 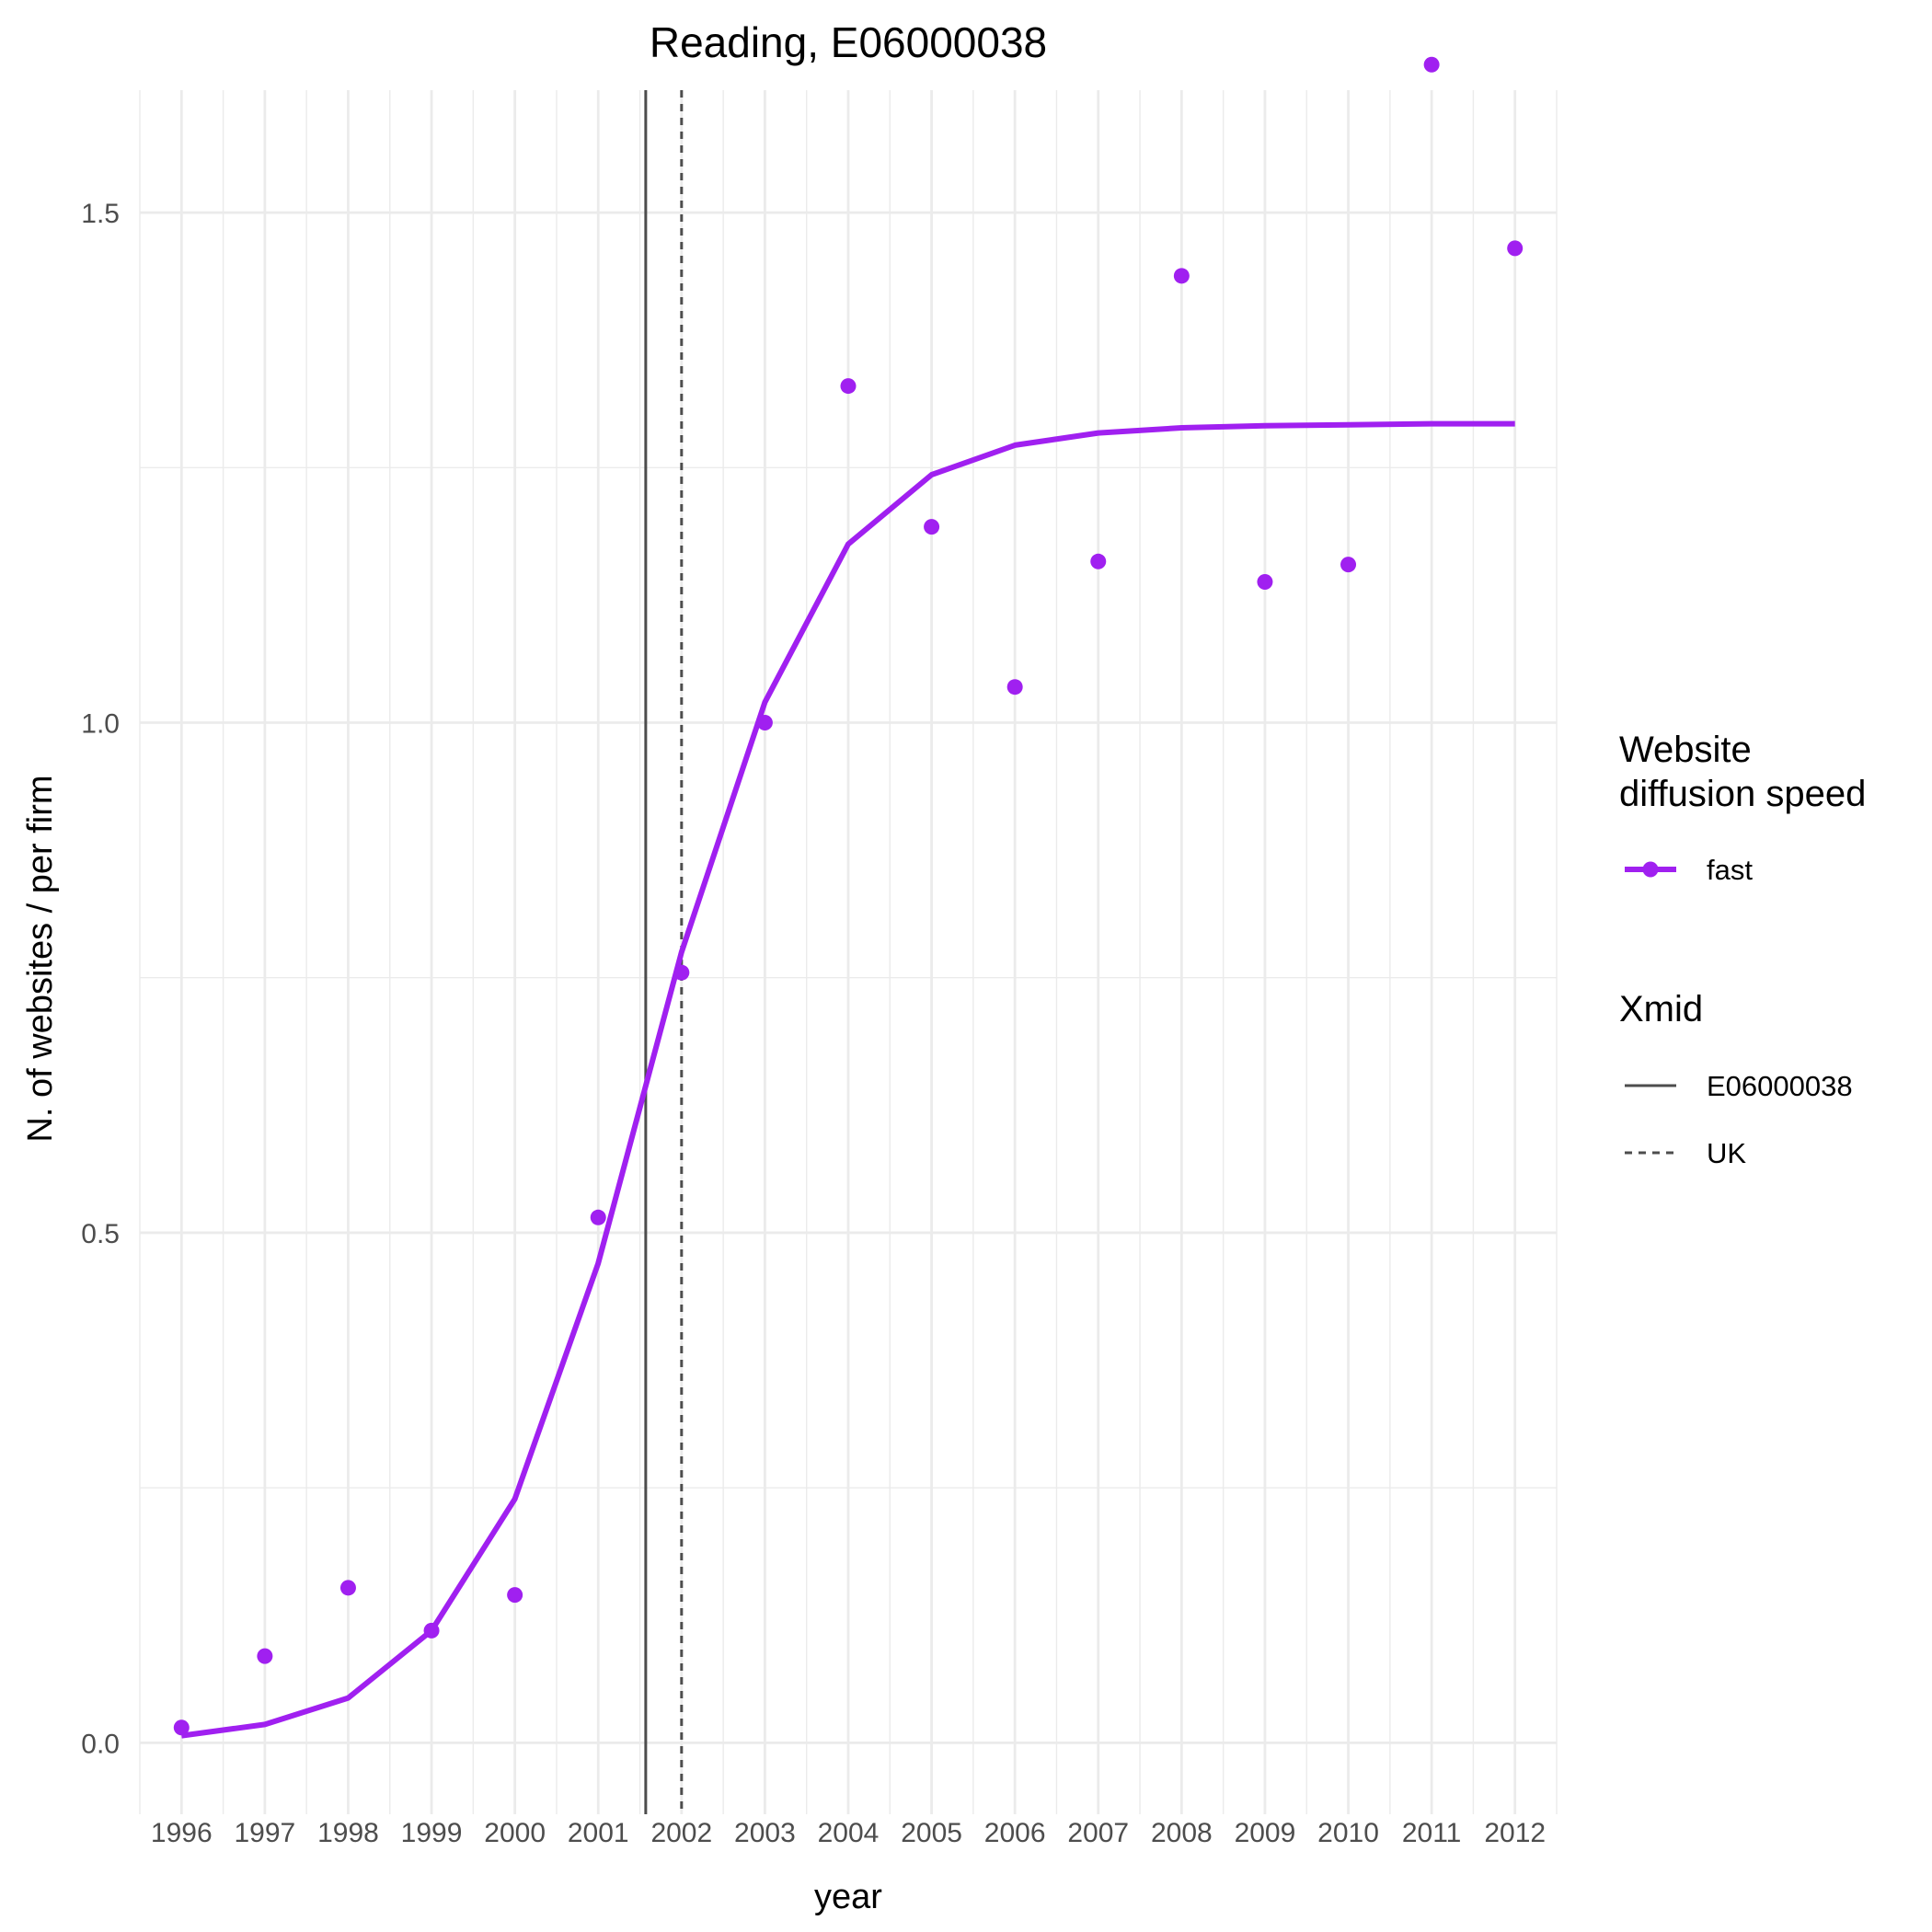 I want to click on x-tick-label: 1997, so click(x=265, y=1833).